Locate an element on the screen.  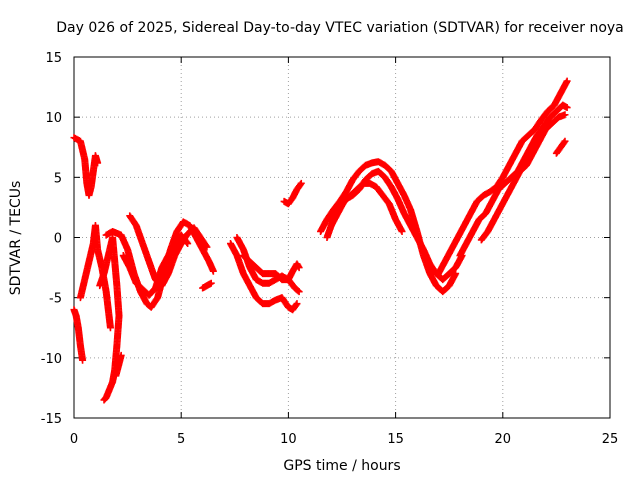
y-axis-title: SDTVAR / TECUs is located at coordinates (16, 238).